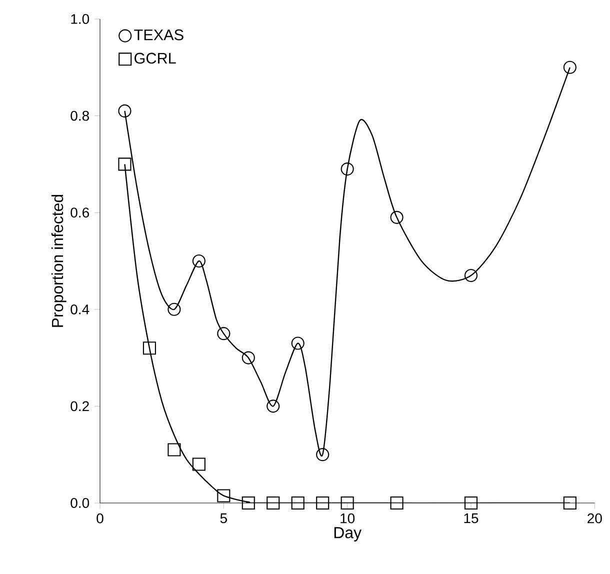  I want to click on y-tick-label: 0.0, so click(80, 503).